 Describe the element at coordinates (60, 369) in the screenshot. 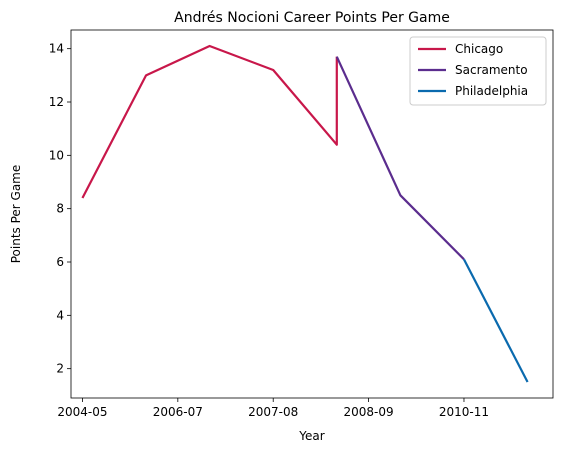

I see `y-tick-label: 2` at that location.